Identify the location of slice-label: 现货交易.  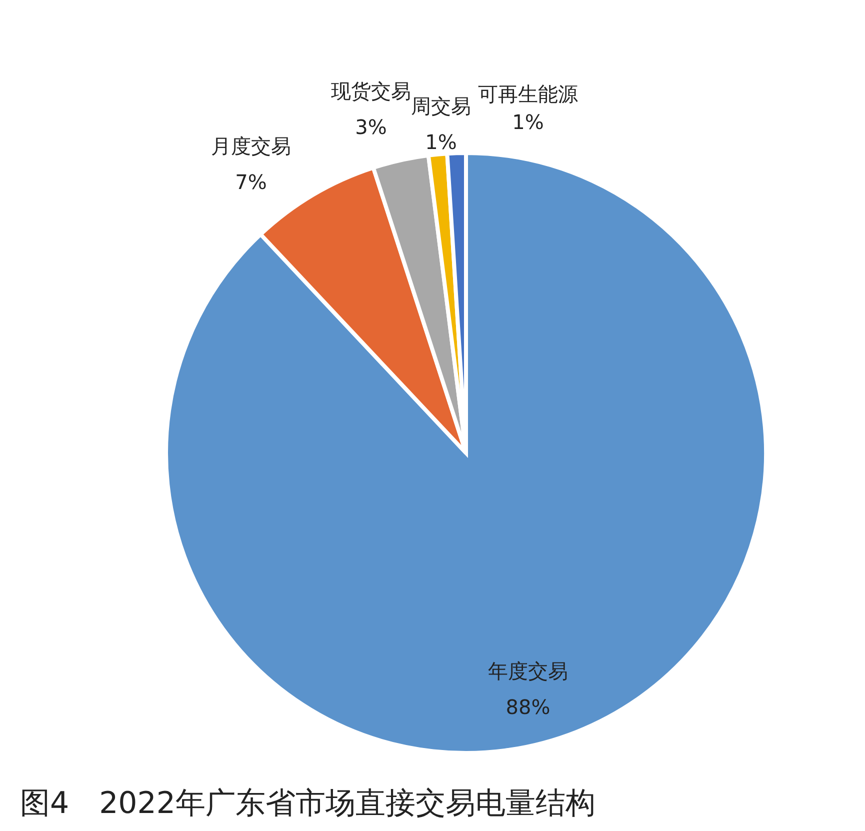
(371, 91).